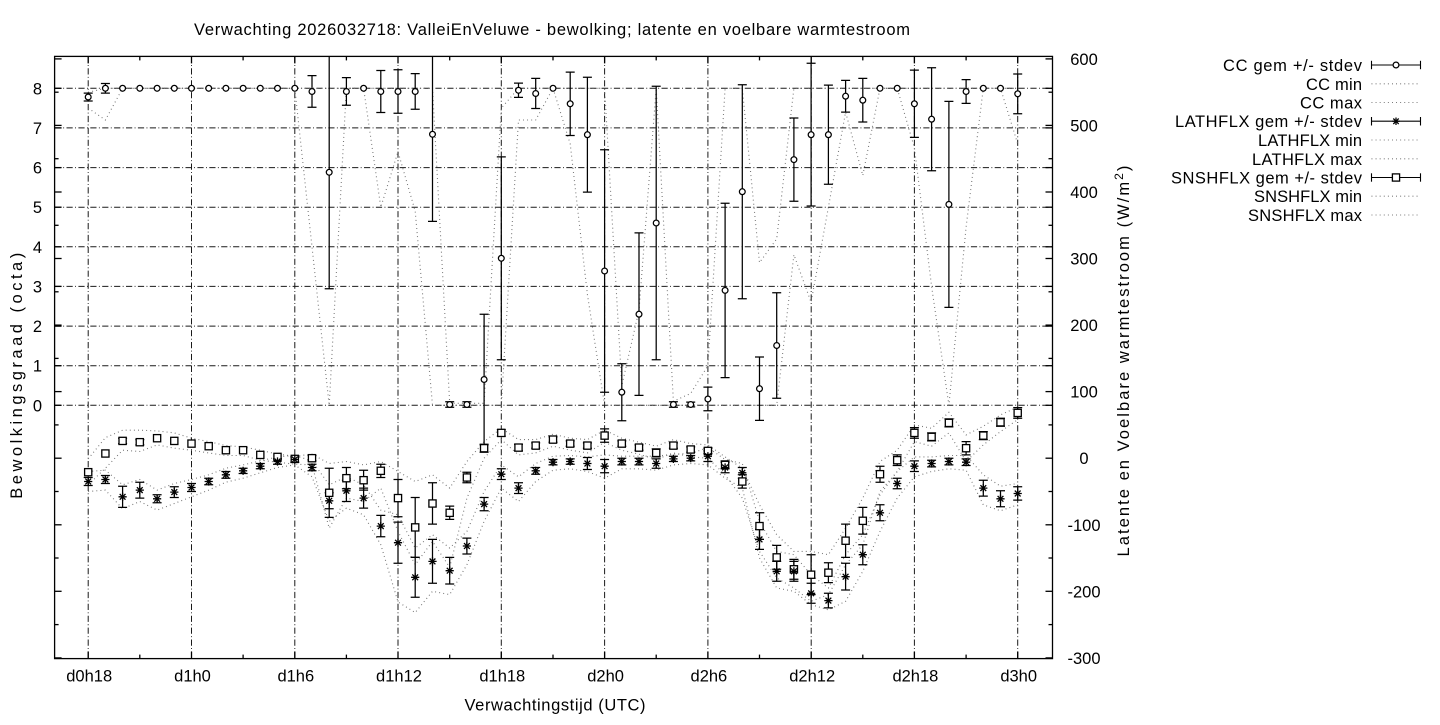 Image resolution: width=1440 pixels, height=725 pixels. What do you see at coordinates (1305, 216) in the screenshot?
I see `svg-text: SNSHFLX max` at bounding box center [1305, 216].